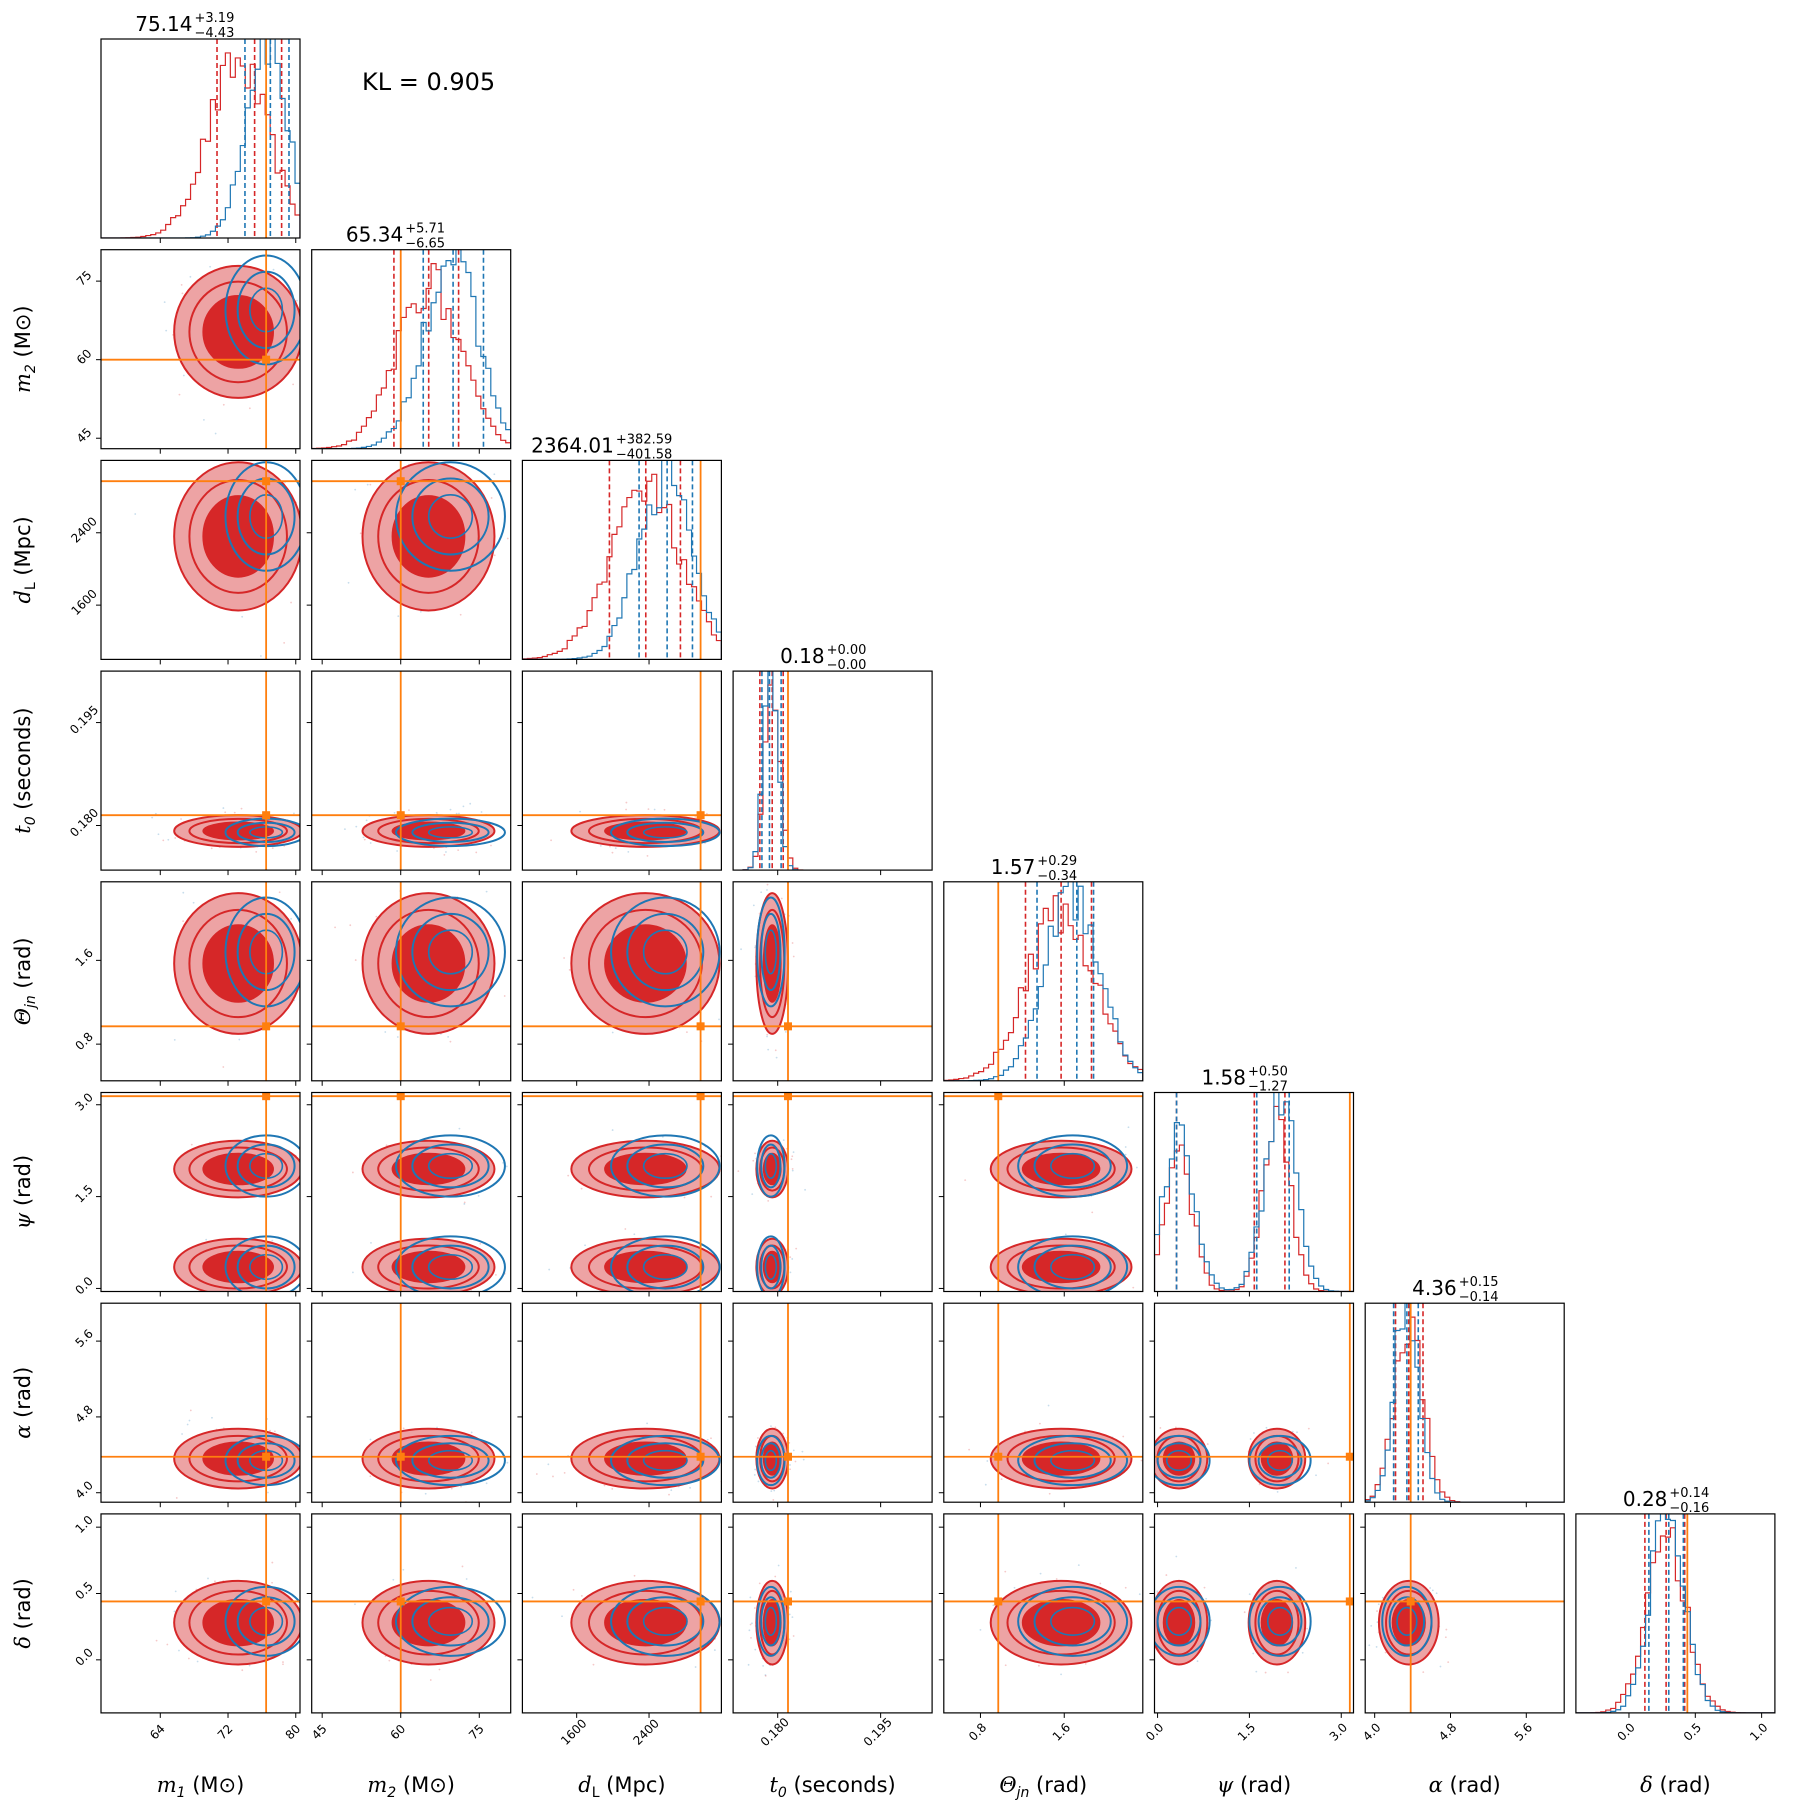  What do you see at coordinates (832, 759) in the screenshot?
I see `hist-t0: 0.18 +0.00−0.00` at bounding box center [832, 759].